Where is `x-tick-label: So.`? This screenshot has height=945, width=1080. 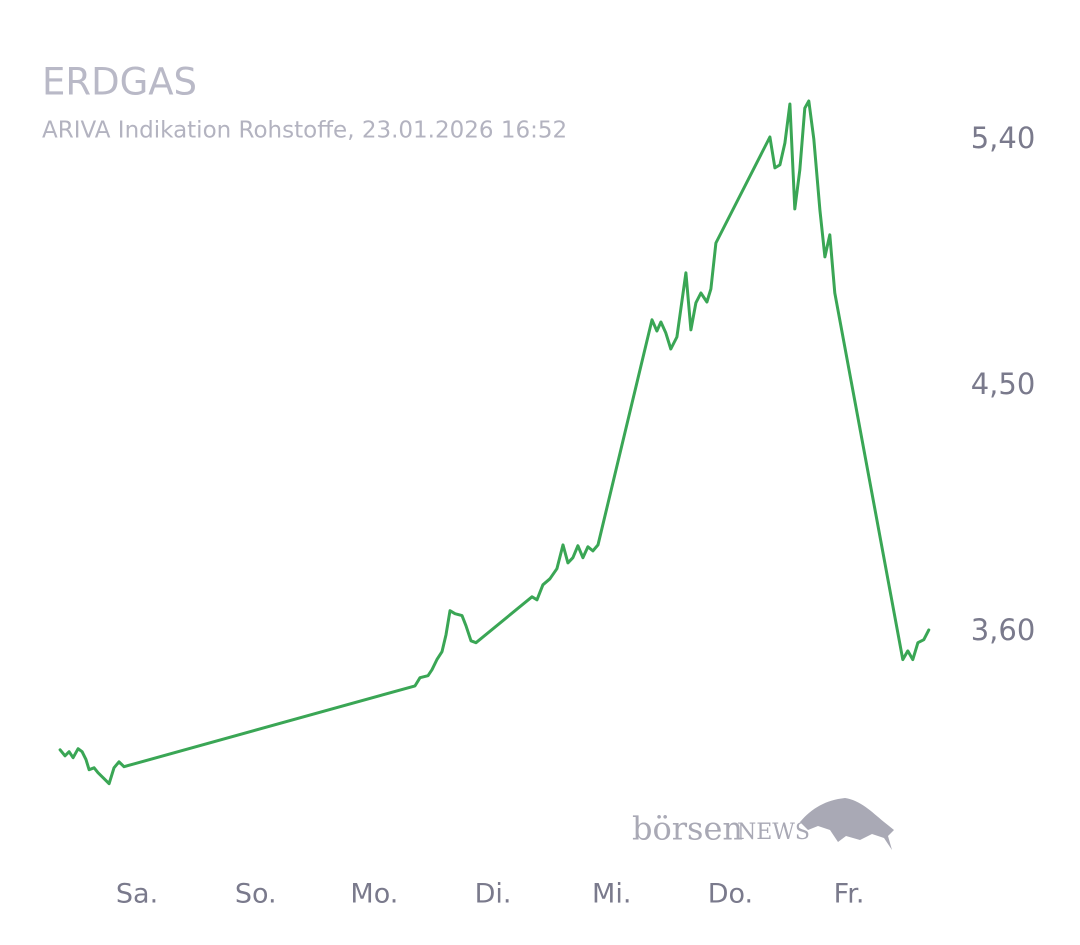 x-tick-label: So. is located at coordinates (256, 894).